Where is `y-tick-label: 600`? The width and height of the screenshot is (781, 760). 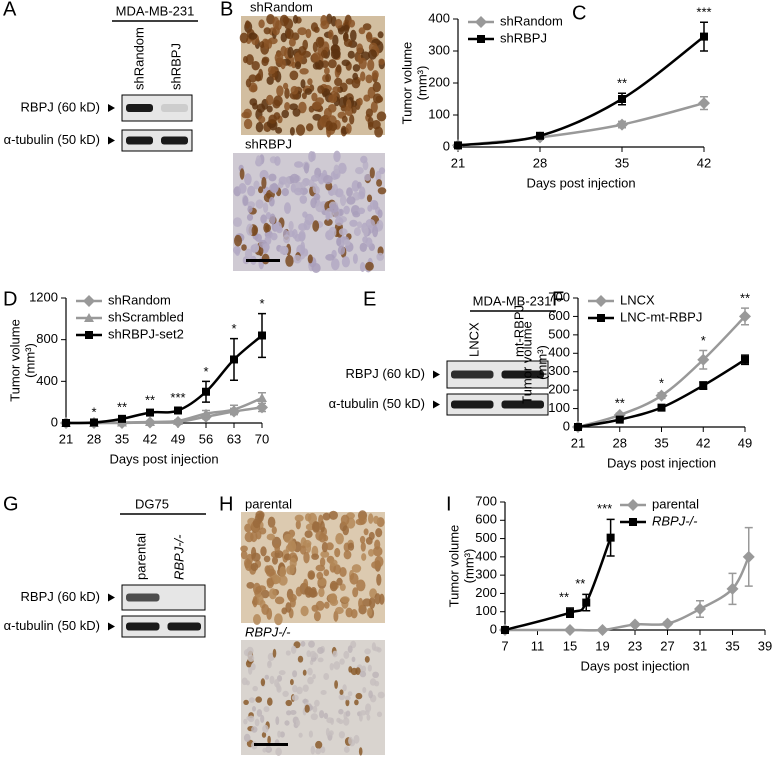 y-tick-label: 600 is located at coordinates (486, 519).